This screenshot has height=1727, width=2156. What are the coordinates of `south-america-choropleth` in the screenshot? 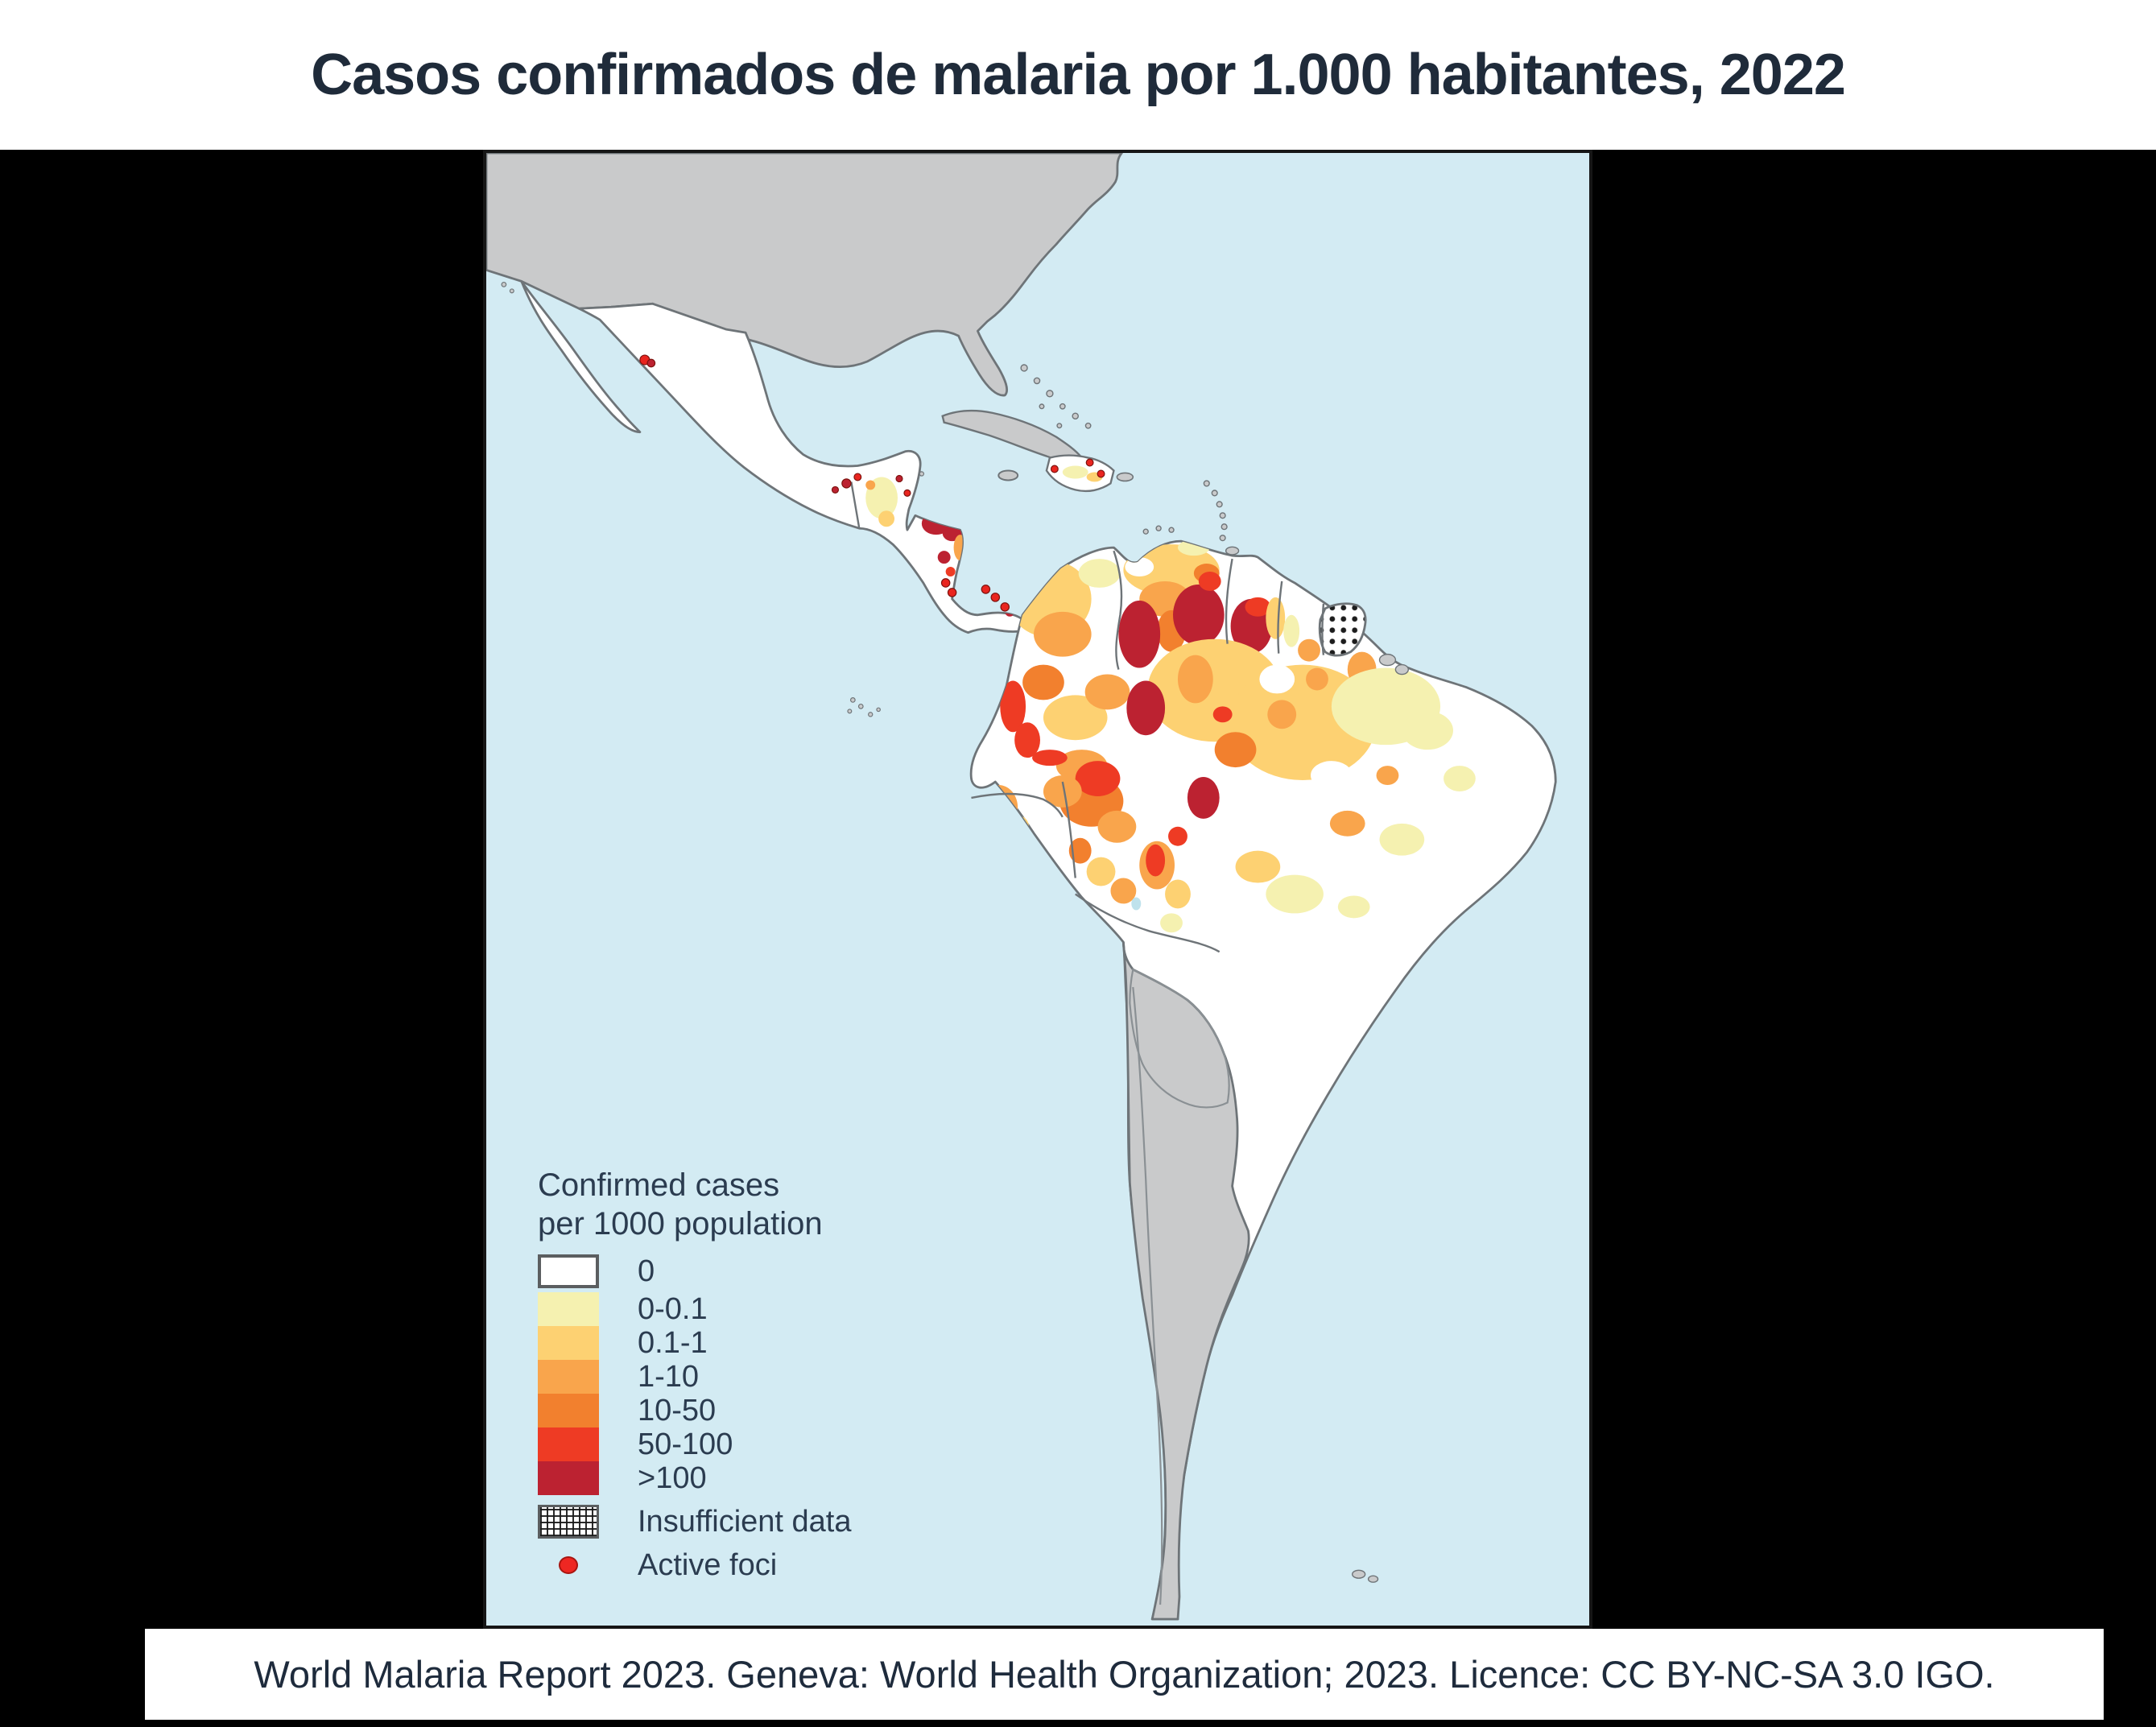 It's located at (1227, 737).